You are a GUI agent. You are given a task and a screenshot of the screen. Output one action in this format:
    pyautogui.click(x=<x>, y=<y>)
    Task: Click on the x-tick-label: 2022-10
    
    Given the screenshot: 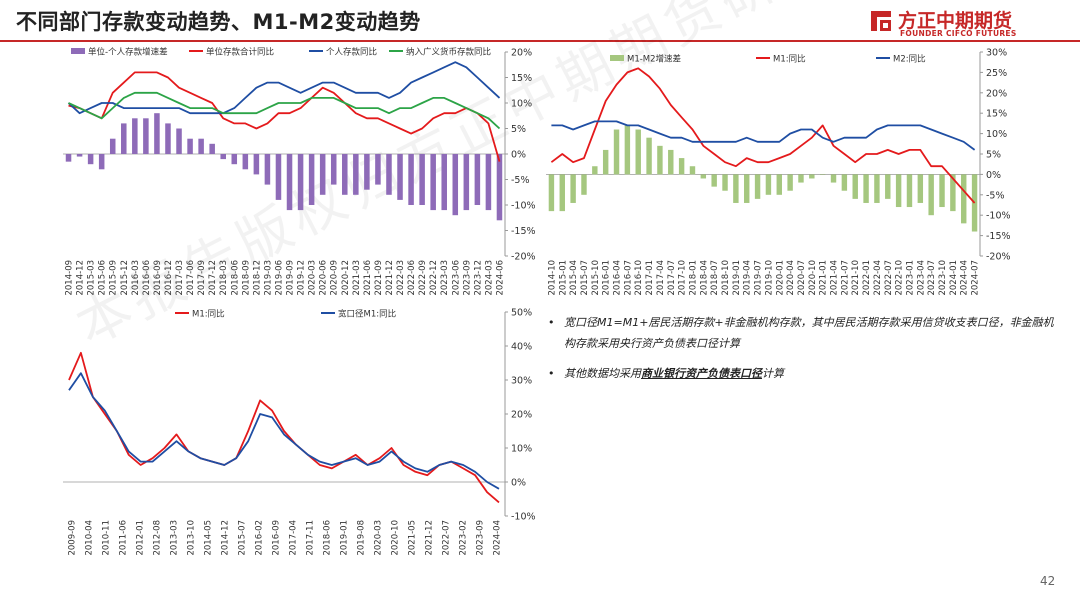 What is the action you would take?
    pyautogui.click(x=900, y=278)
    